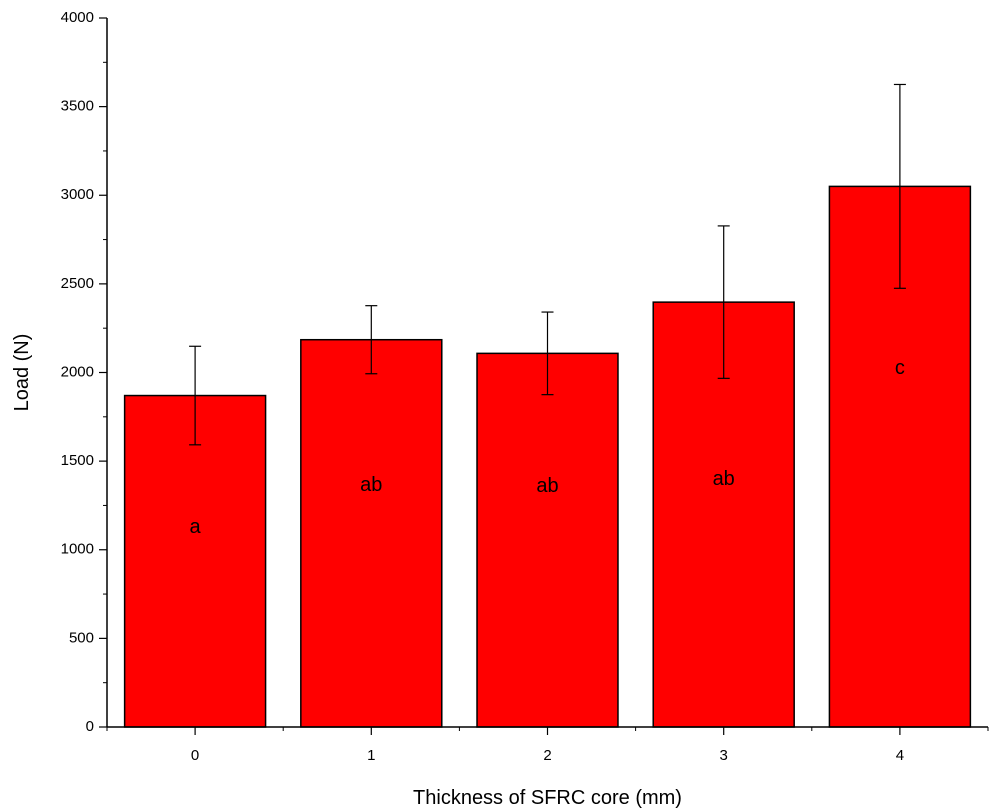 The width and height of the screenshot is (991, 812). Describe the element at coordinates (724, 755) in the screenshot. I see `x-tick-label: 3` at that location.